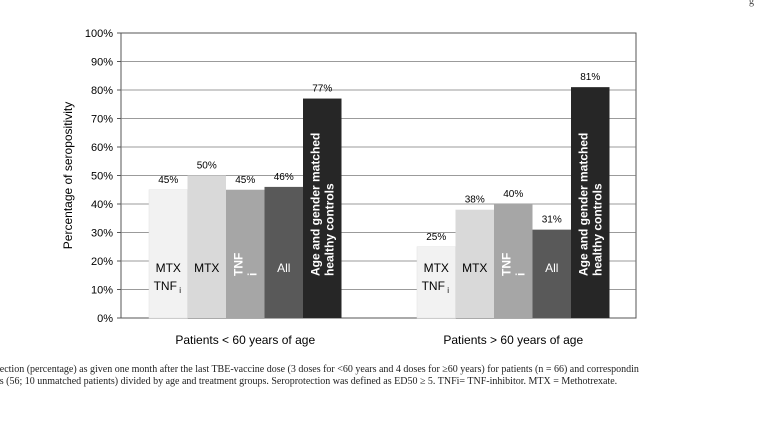 Image resolution: width=760 pixels, height=442 pixels. Describe the element at coordinates (102, 205) in the screenshot. I see `y-tick-label: 40%` at that location.